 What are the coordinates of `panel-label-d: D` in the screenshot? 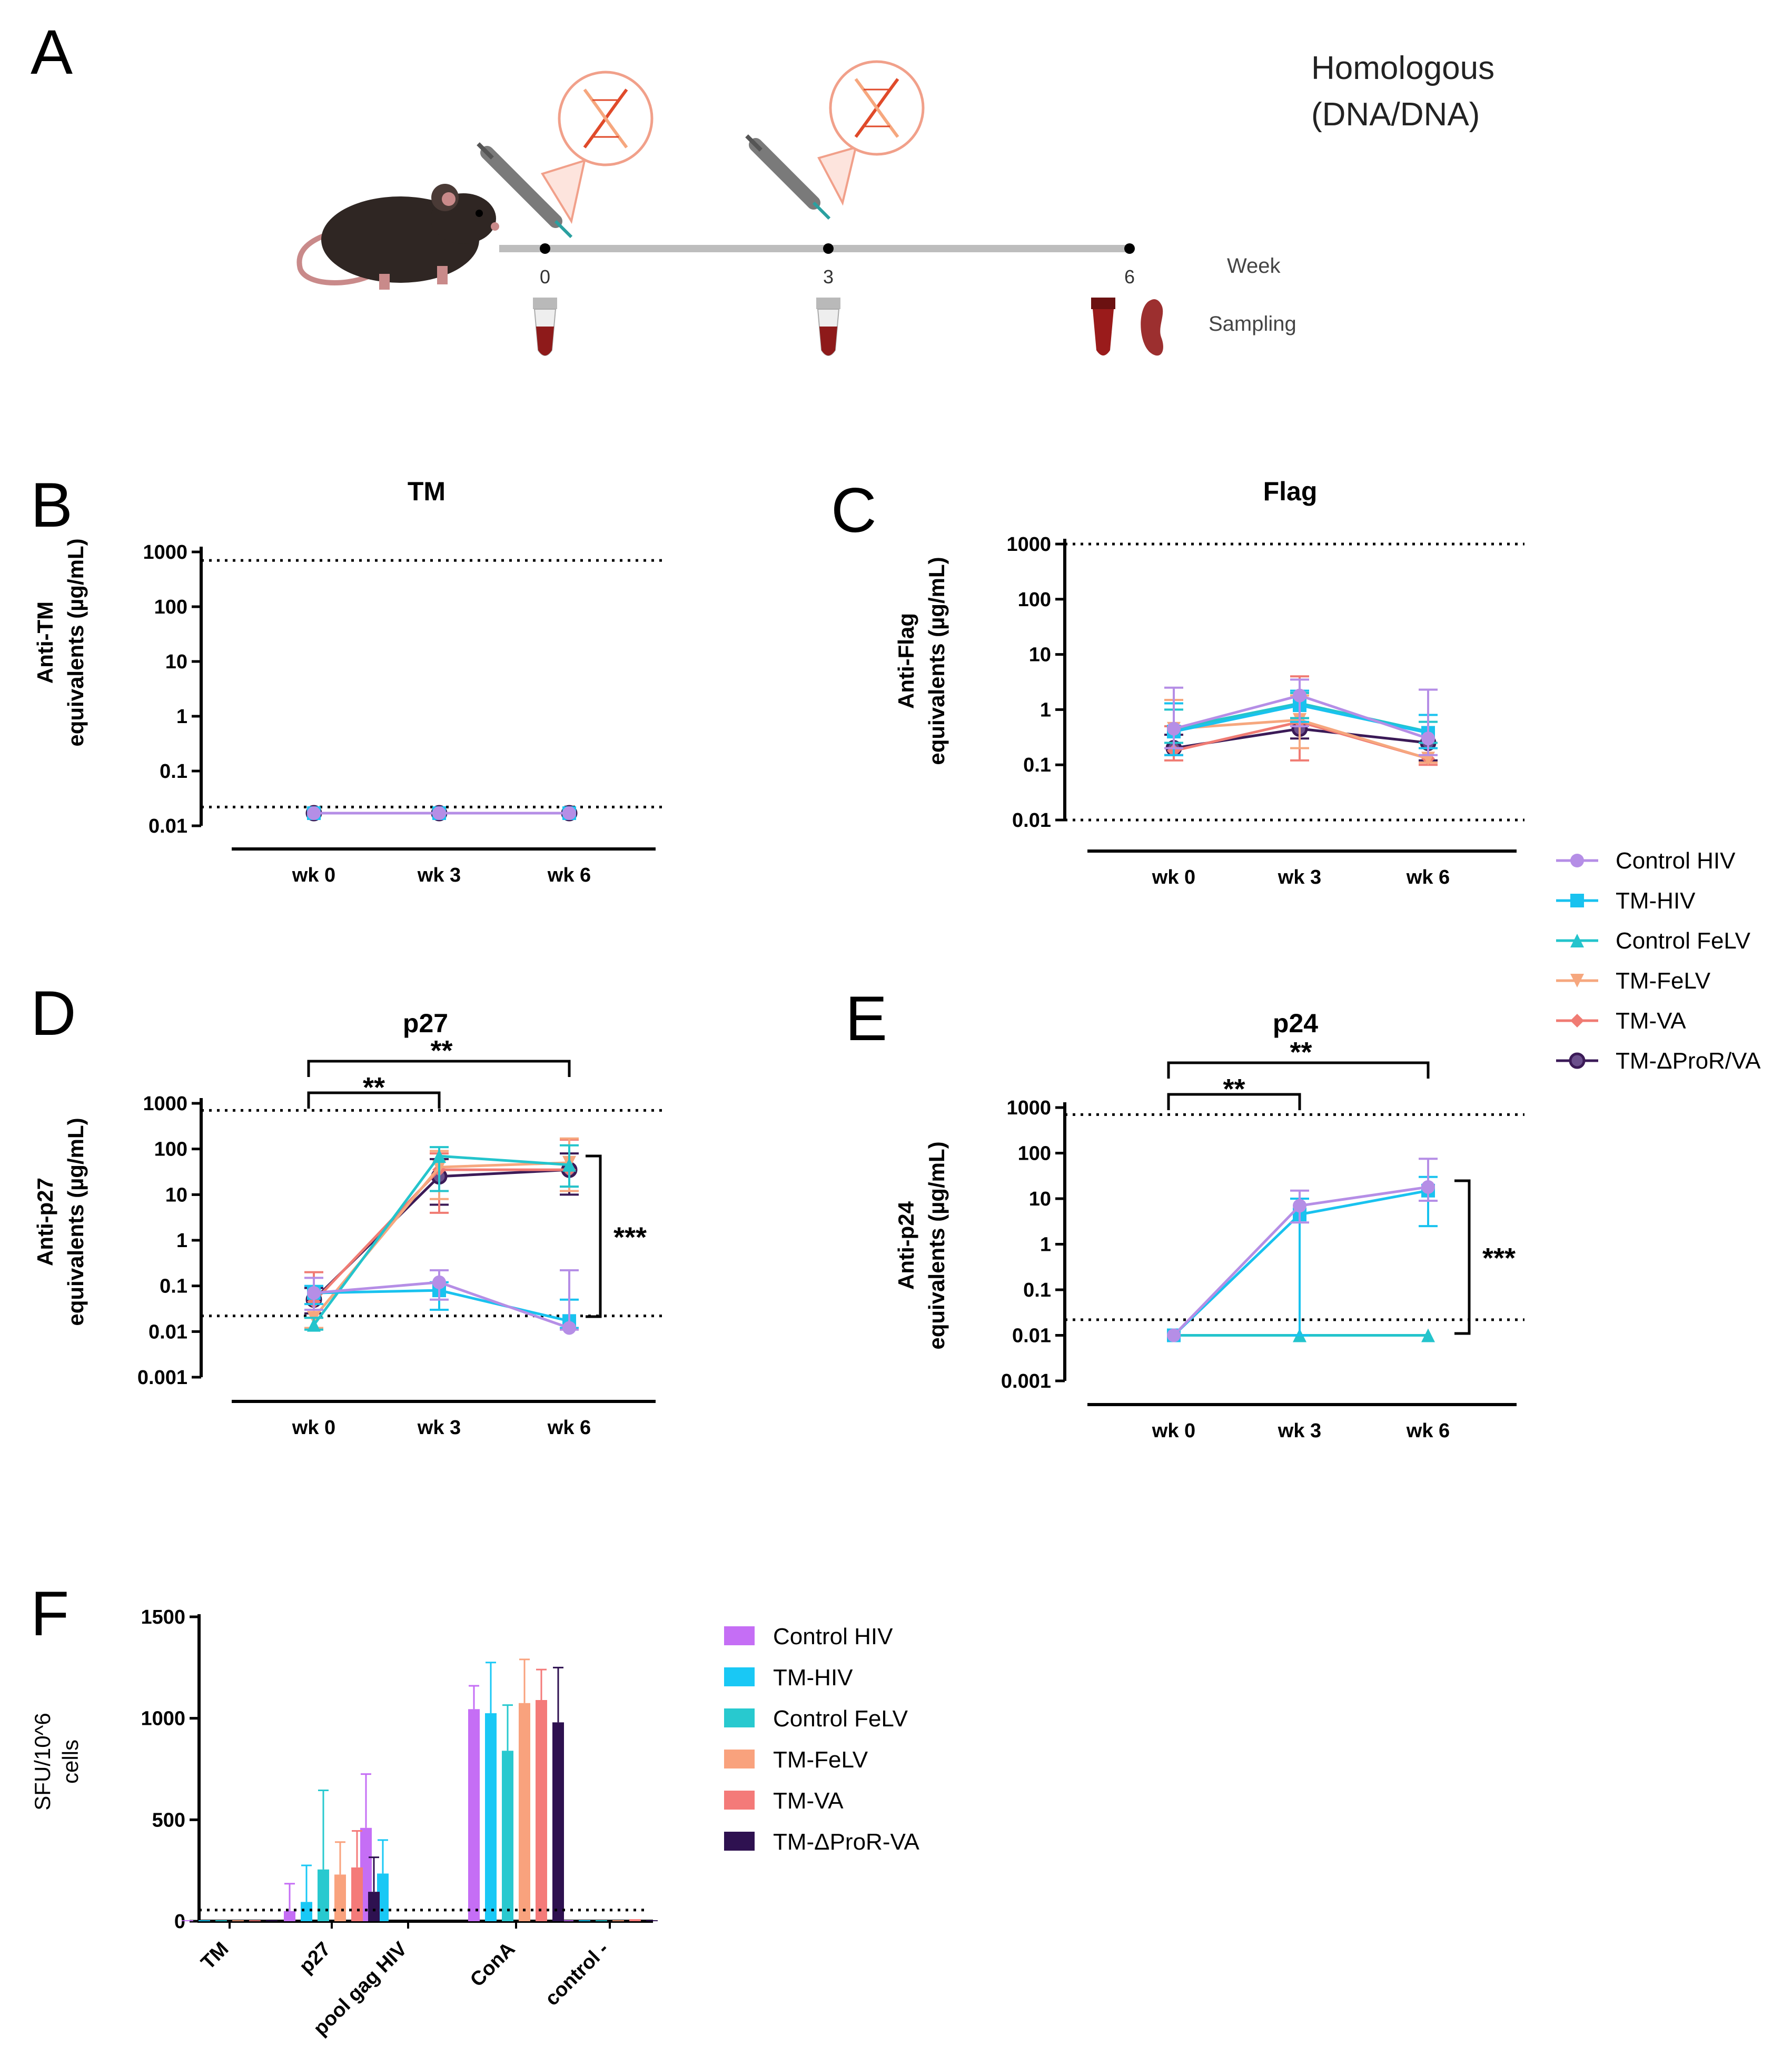 It's located at (54, 1013).